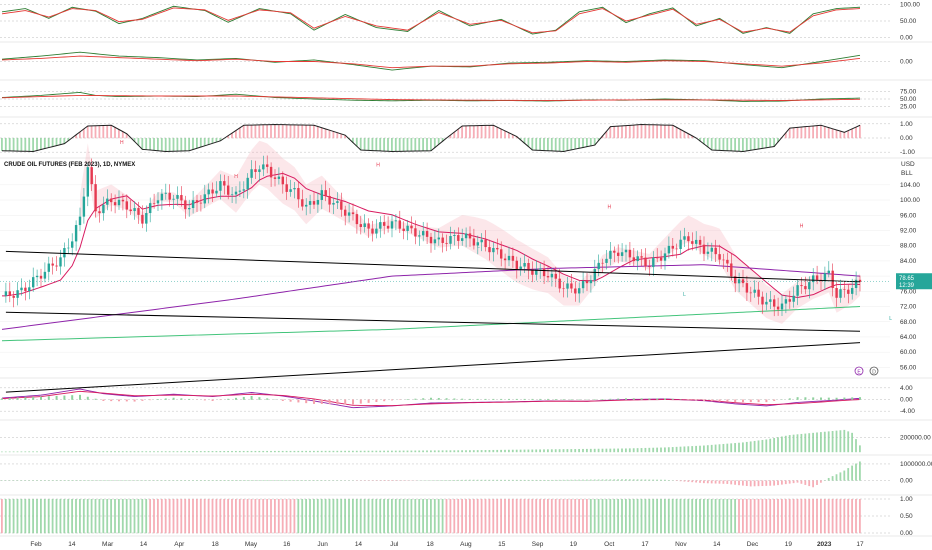 The width and height of the screenshot is (932, 550). I want to click on y-tick-label: 88.00, so click(908, 246).